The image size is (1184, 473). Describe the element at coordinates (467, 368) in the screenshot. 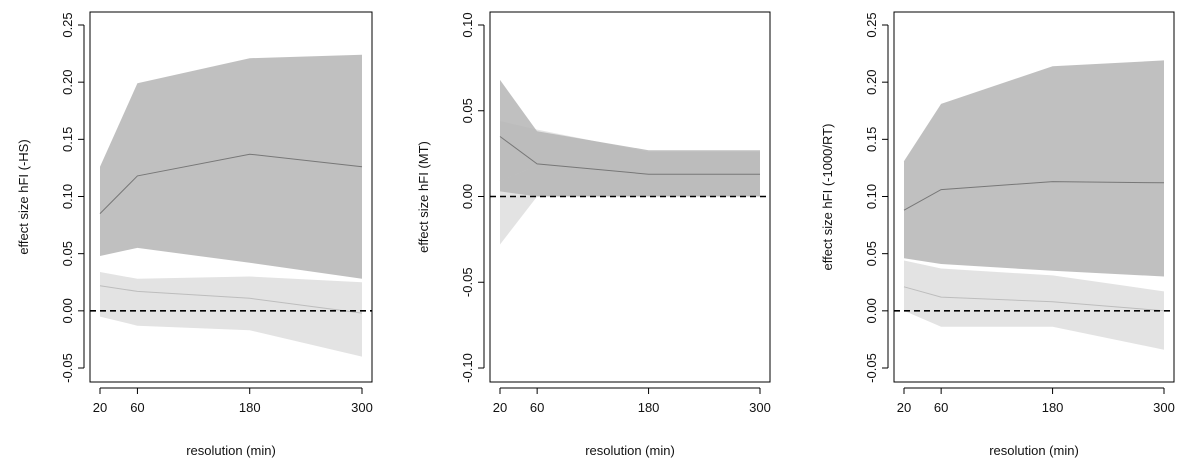

I see `y-tick-label: -0.10` at that location.